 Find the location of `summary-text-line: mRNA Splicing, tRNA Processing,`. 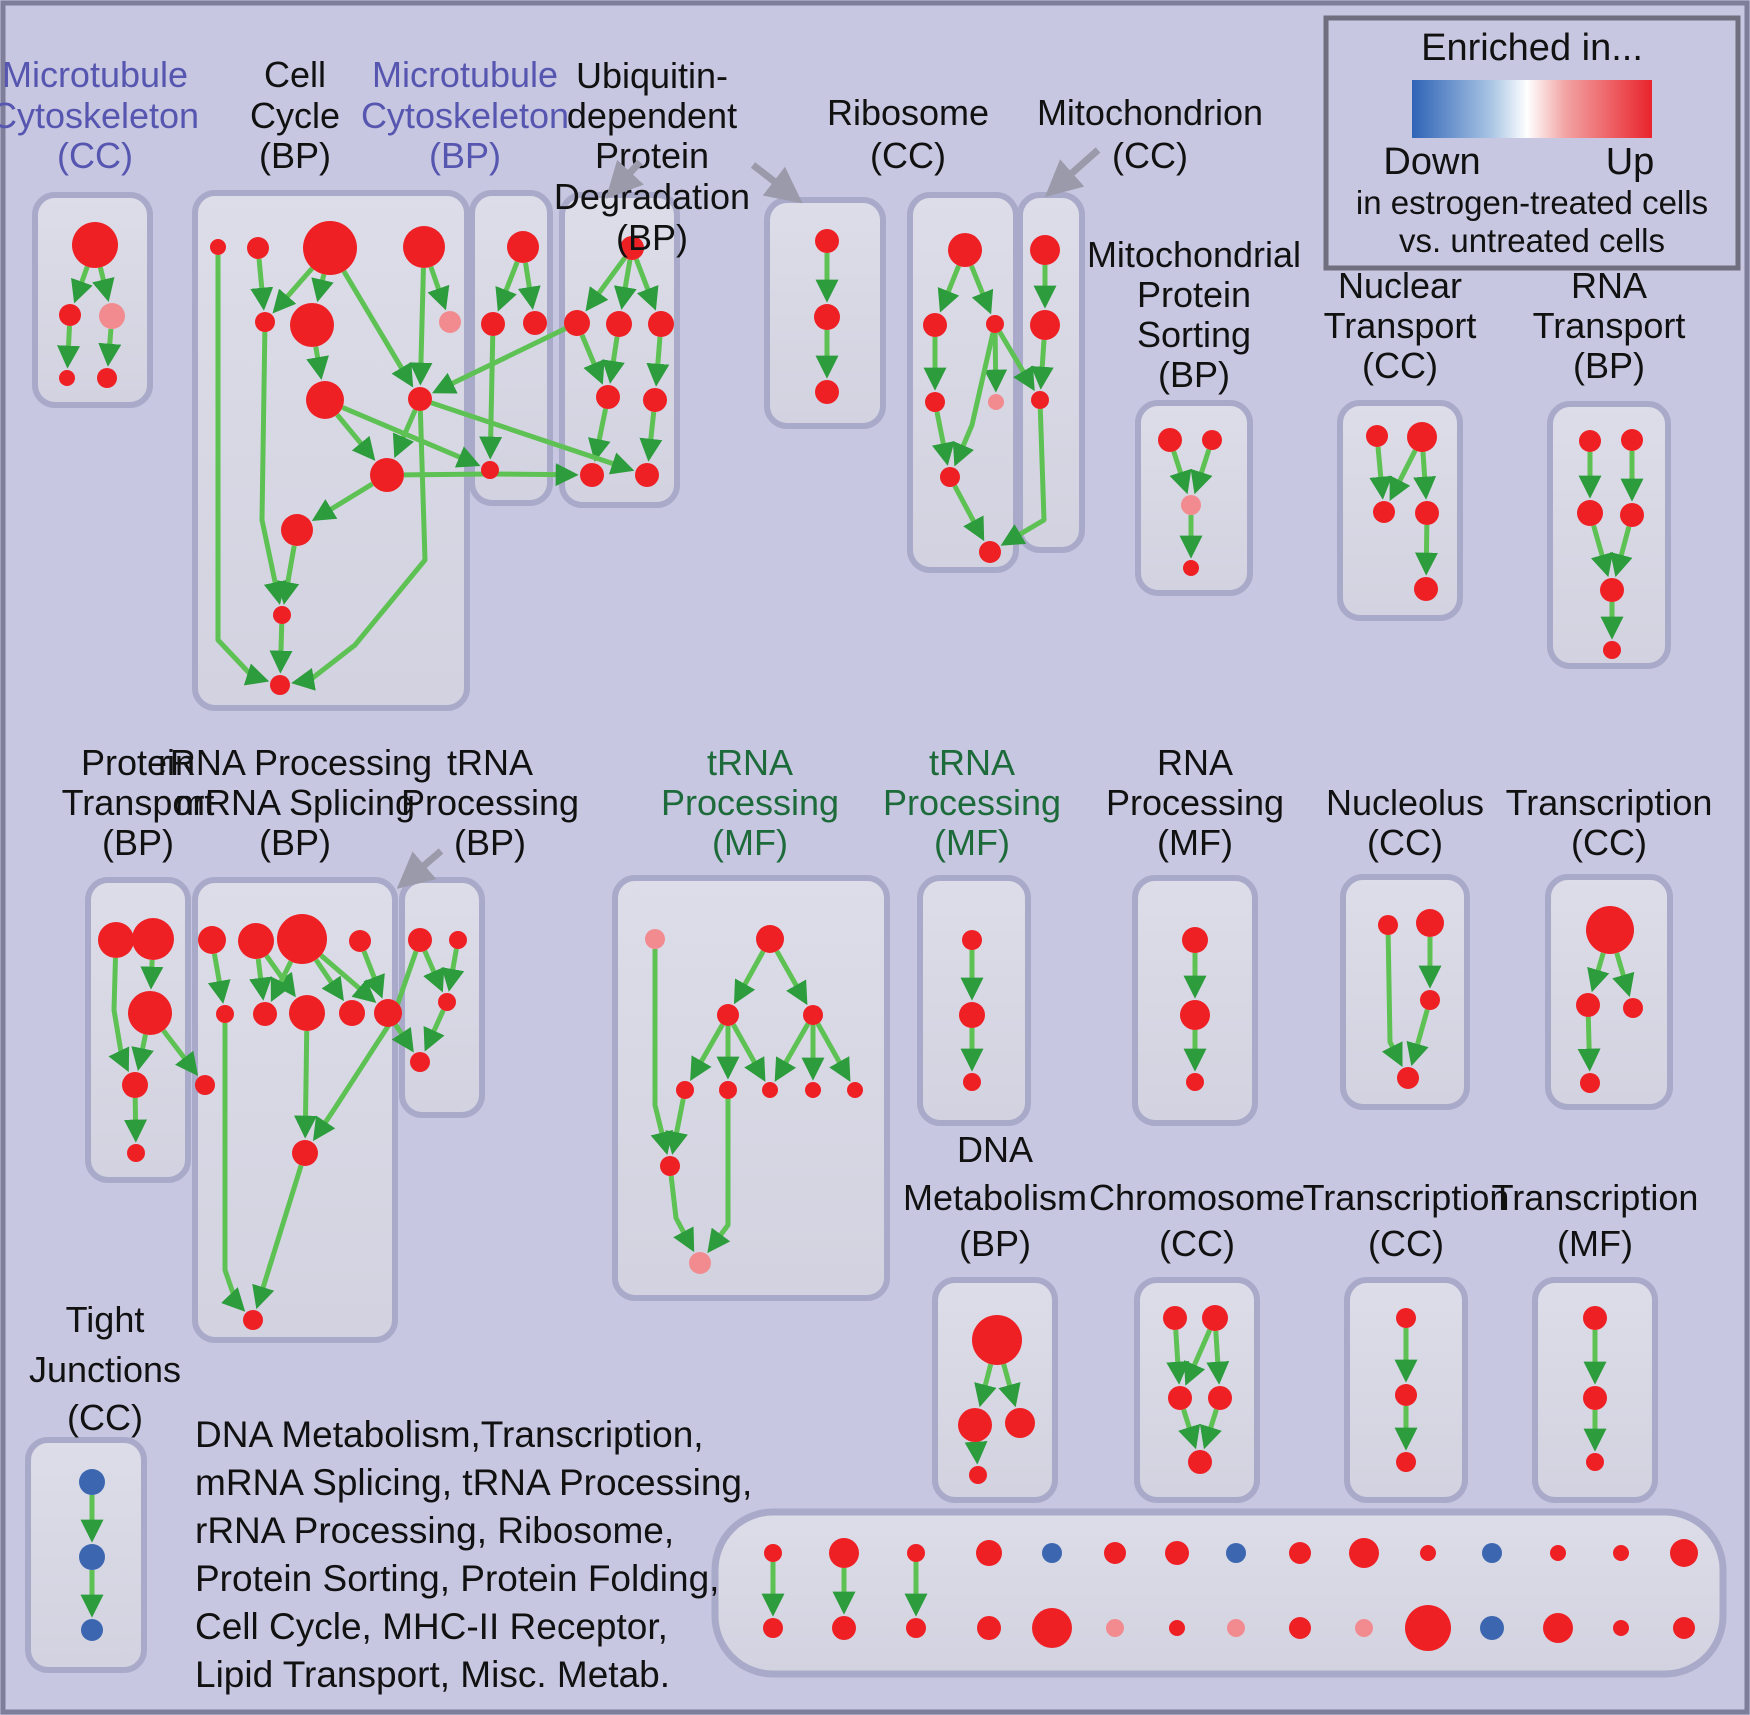

summary-text-line: mRNA Splicing, tRNA Processing, is located at coordinates (473, 1482).